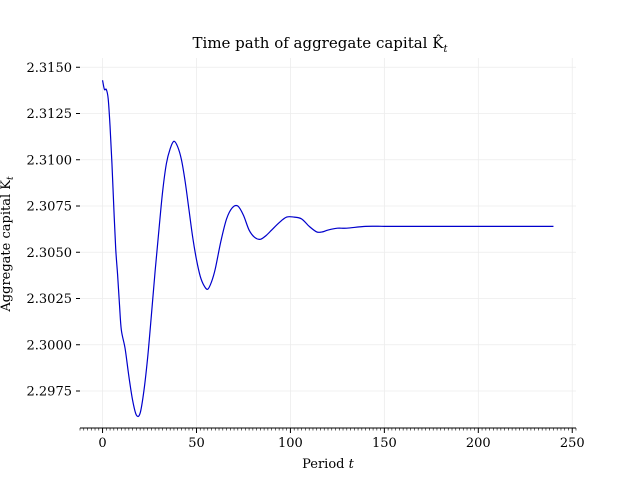  Describe the element at coordinates (11, 178) in the screenshot. I see `y-axis-label-subscript: t` at that location.